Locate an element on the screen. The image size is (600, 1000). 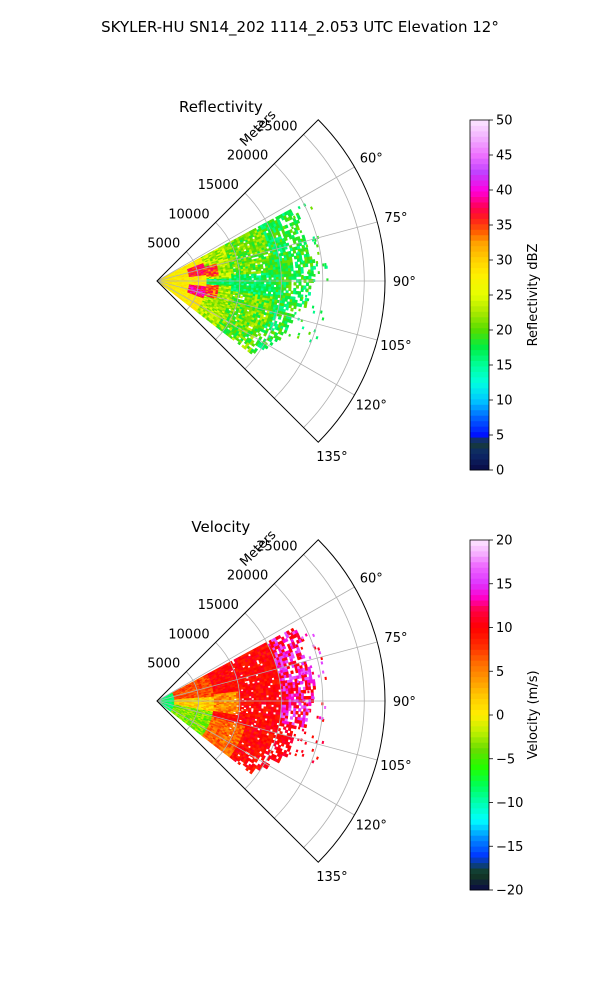
radial-tick-label: 15000 is located at coordinates (218, 185).